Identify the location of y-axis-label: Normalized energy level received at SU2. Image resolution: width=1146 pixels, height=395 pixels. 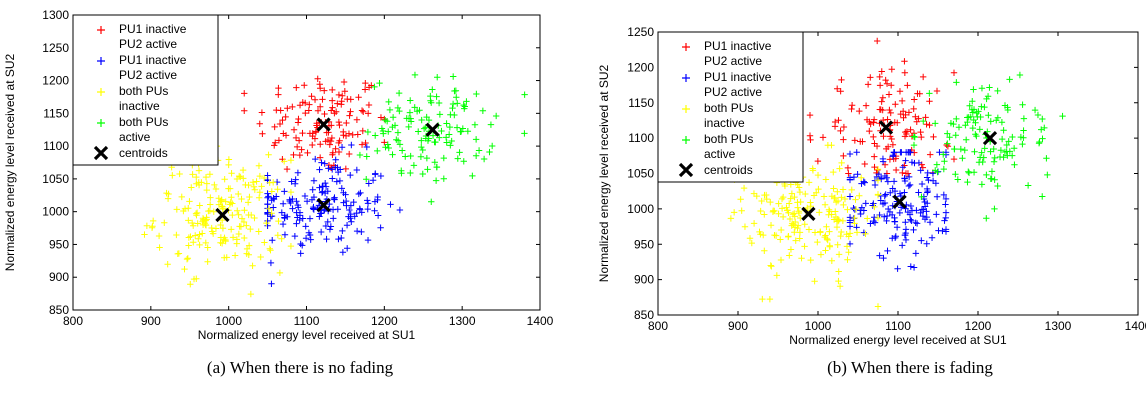
(10, 162).